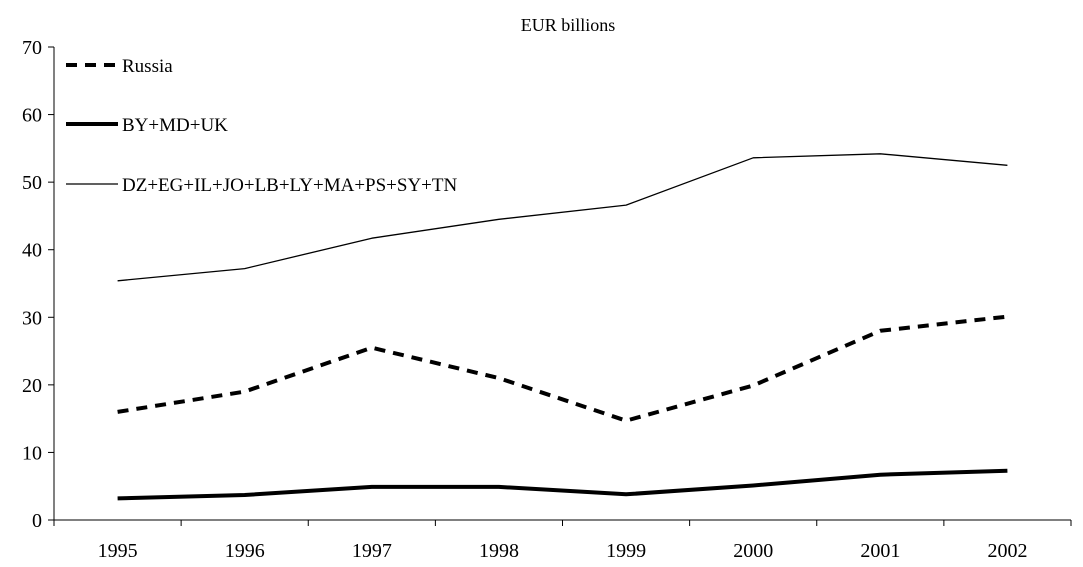 The image size is (1083, 567). Describe the element at coordinates (147, 66) in the screenshot. I see `legend-label: Russia` at that location.